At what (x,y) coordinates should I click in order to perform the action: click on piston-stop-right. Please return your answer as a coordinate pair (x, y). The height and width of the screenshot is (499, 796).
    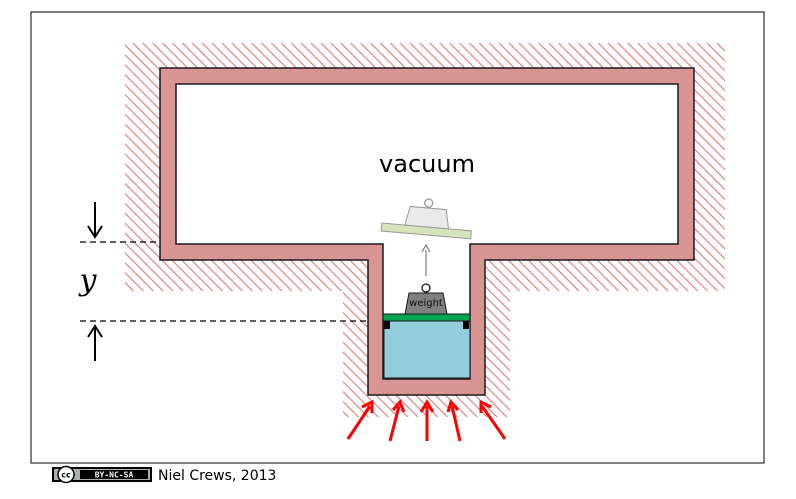
    Looking at the image, I should click on (466, 325).